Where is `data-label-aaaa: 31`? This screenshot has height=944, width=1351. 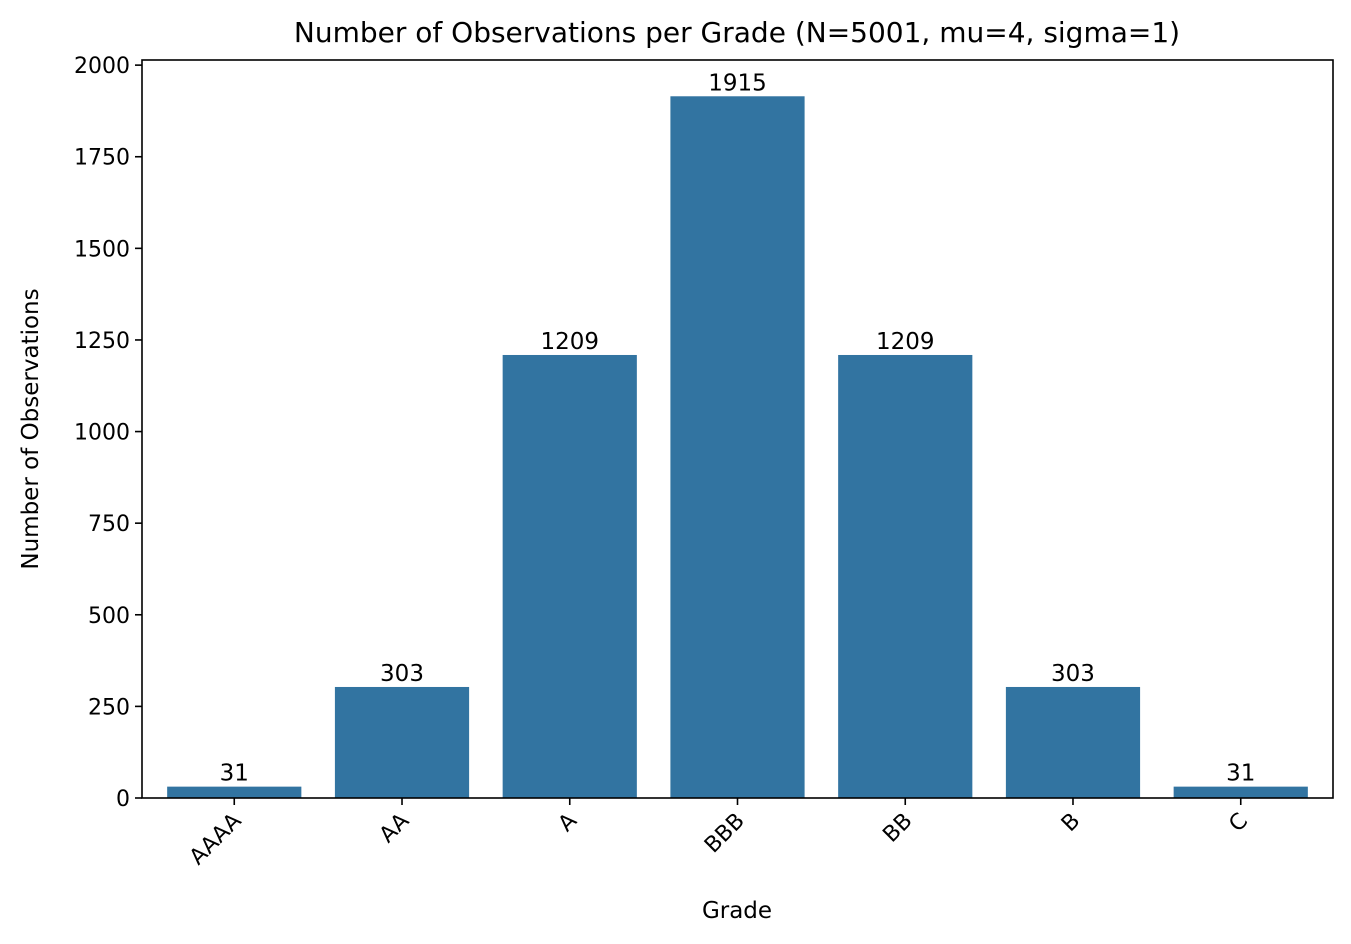 data-label-aaaa: 31 is located at coordinates (234, 774).